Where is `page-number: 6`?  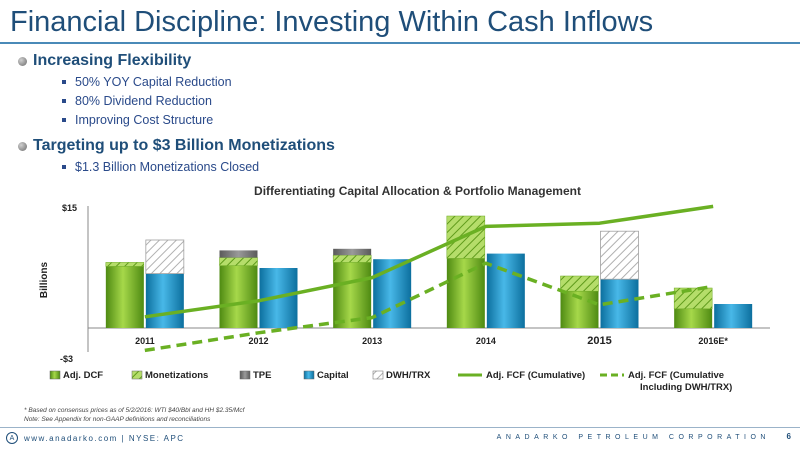 page-number: 6 is located at coordinates (788, 436).